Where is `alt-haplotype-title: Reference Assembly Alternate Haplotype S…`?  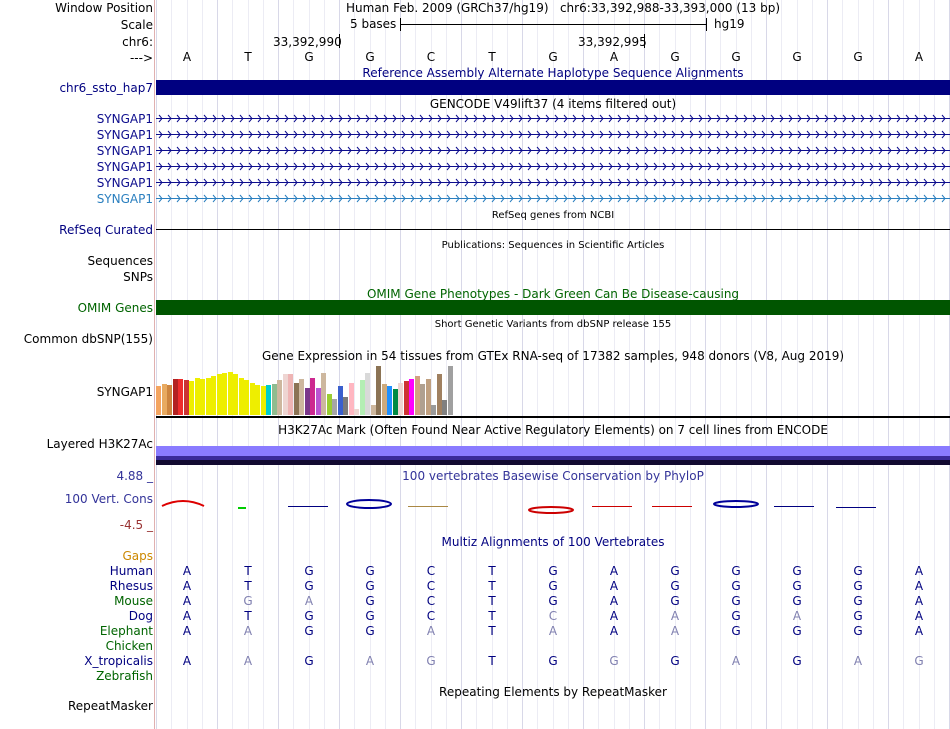 alt-haplotype-title: Reference Assembly Alternate Haplotype S… is located at coordinates (553, 73).